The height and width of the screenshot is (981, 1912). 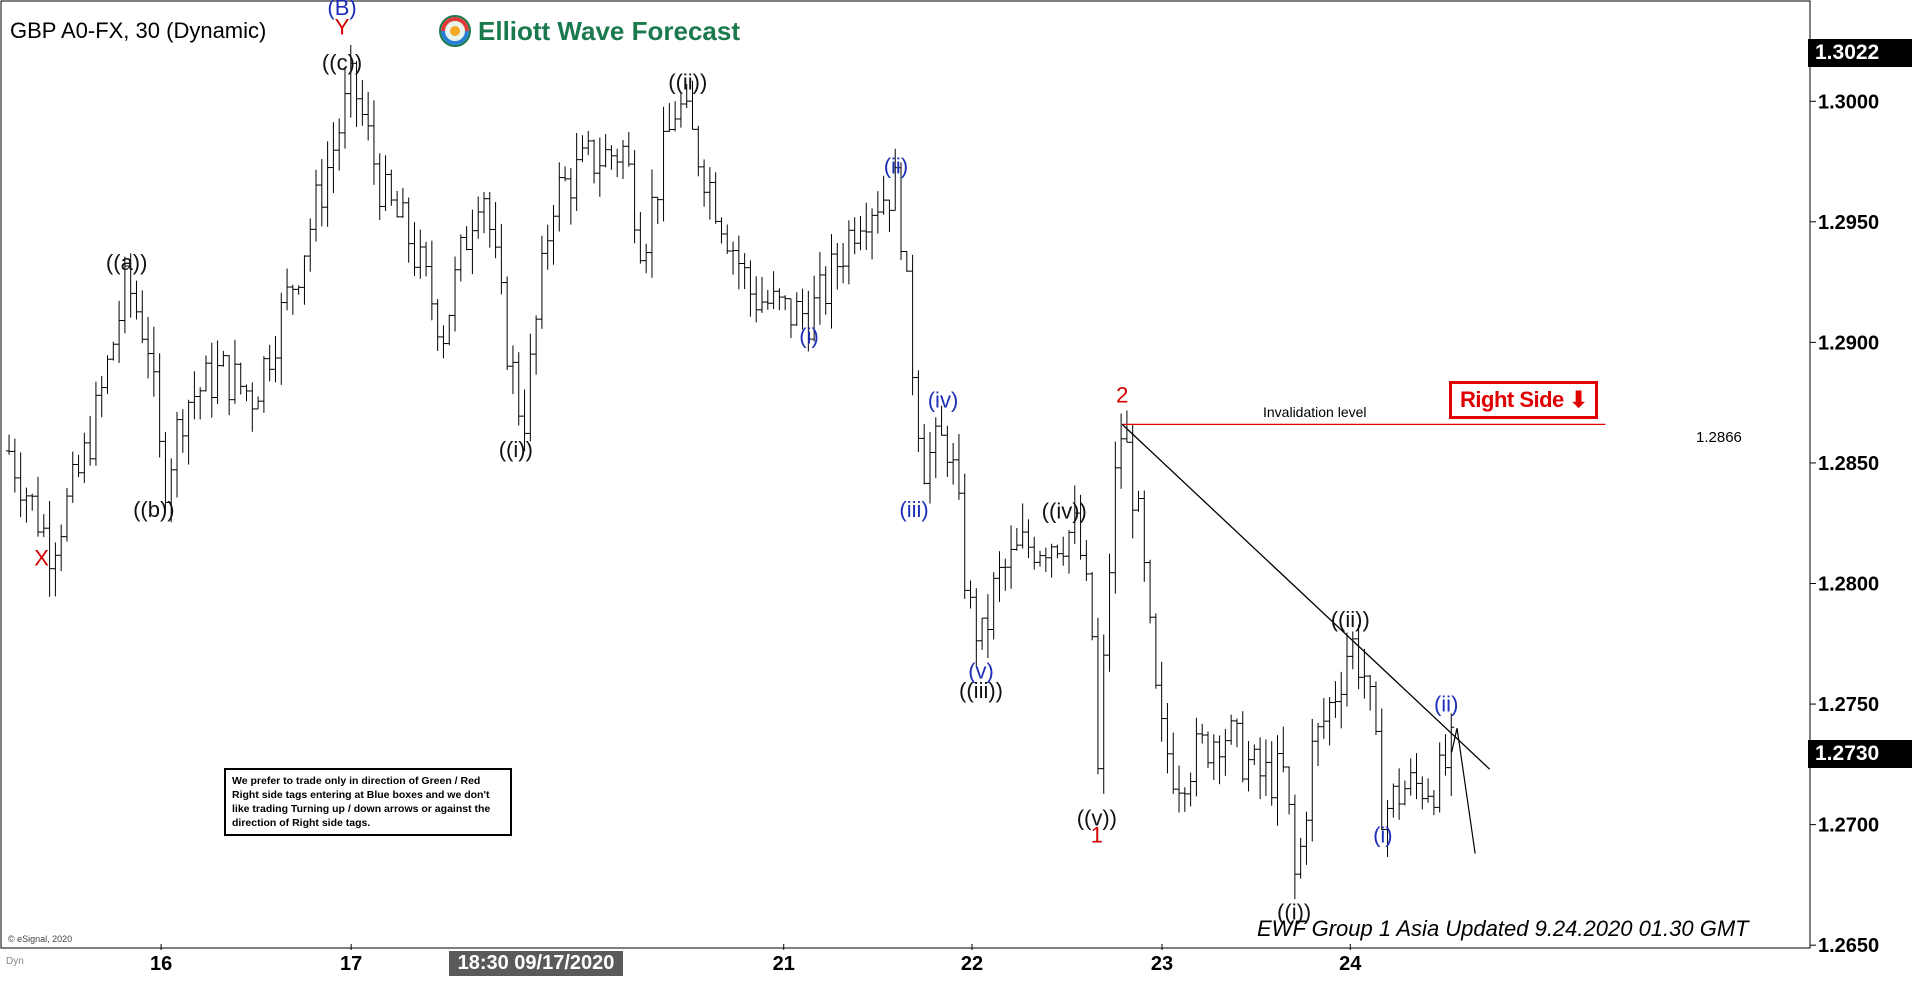 What do you see at coordinates (1463, 791) in the screenshot?
I see `projection-path` at bounding box center [1463, 791].